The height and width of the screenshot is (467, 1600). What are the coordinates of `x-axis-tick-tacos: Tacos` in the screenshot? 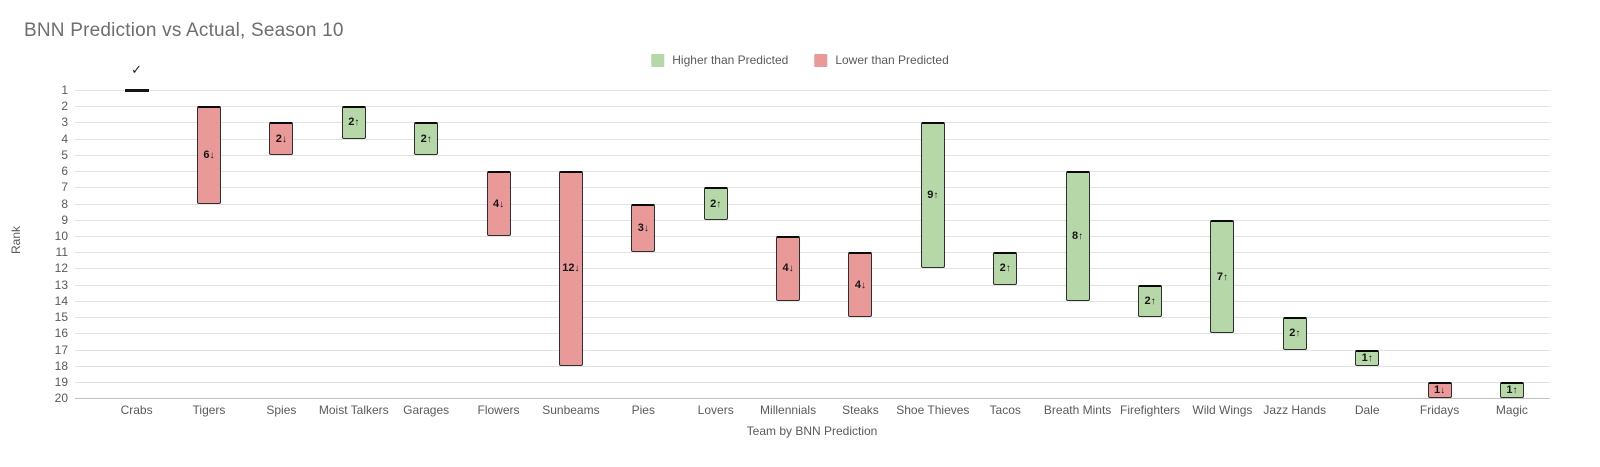 It's located at (1005, 410).